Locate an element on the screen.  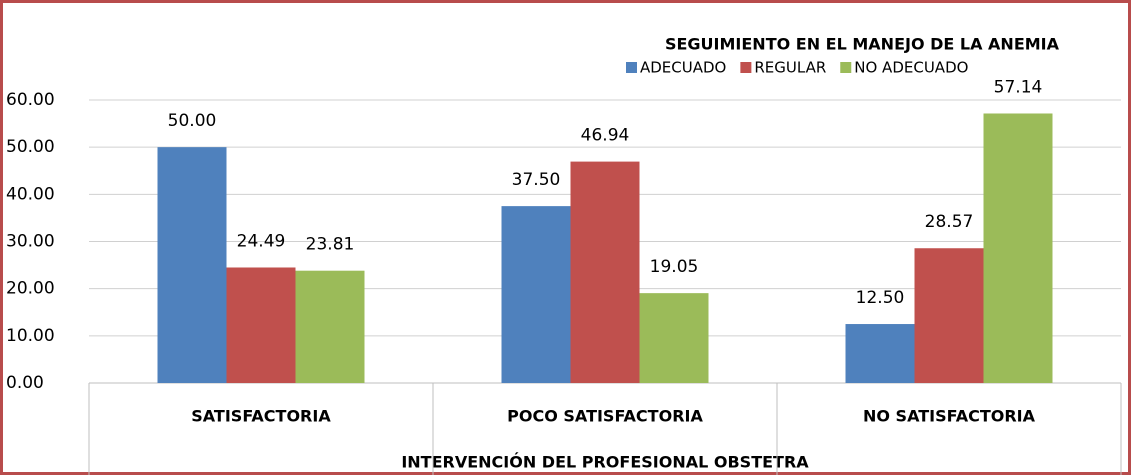
y-tick-label: 30.00 is located at coordinates (30, 242).